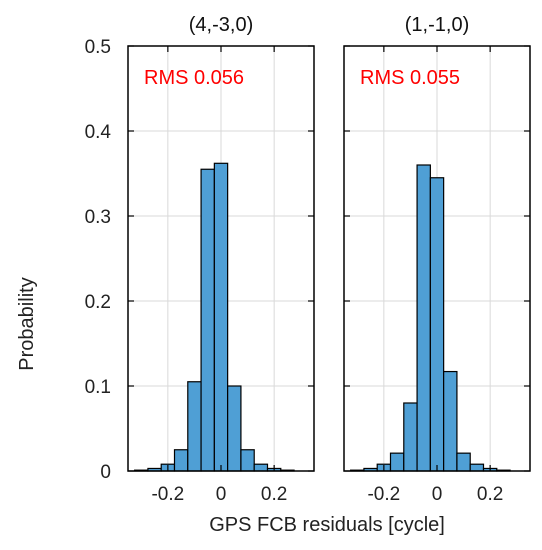 This screenshot has width=542, height=550. Describe the element at coordinates (98, 302) in the screenshot. I see `y-tick-label: 0.2` at that location.